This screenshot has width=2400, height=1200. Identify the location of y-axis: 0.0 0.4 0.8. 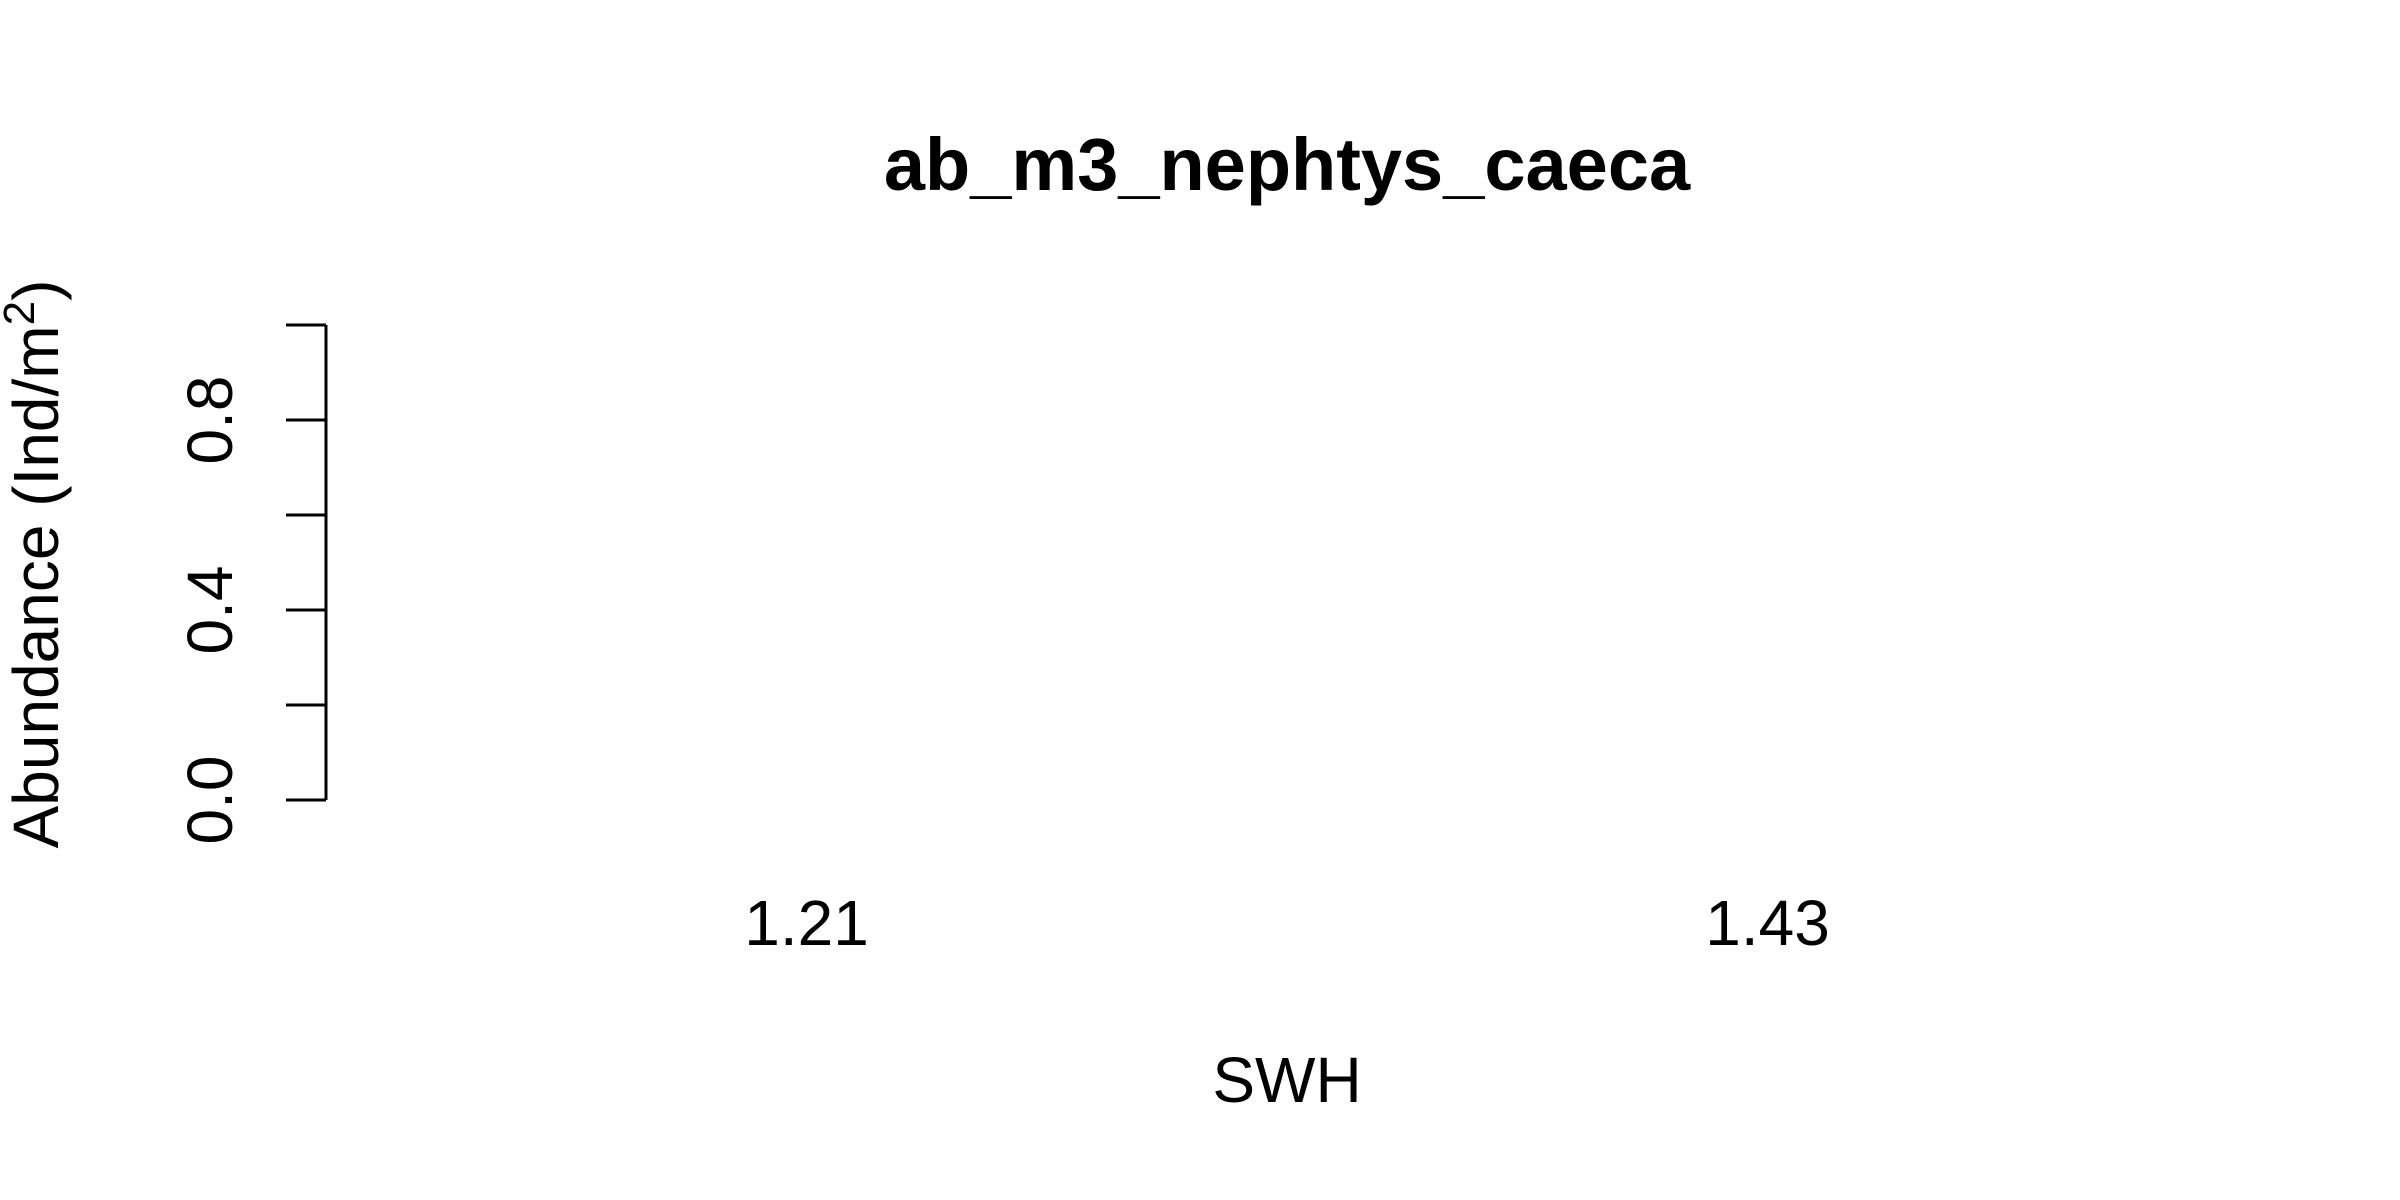
(251, 584).